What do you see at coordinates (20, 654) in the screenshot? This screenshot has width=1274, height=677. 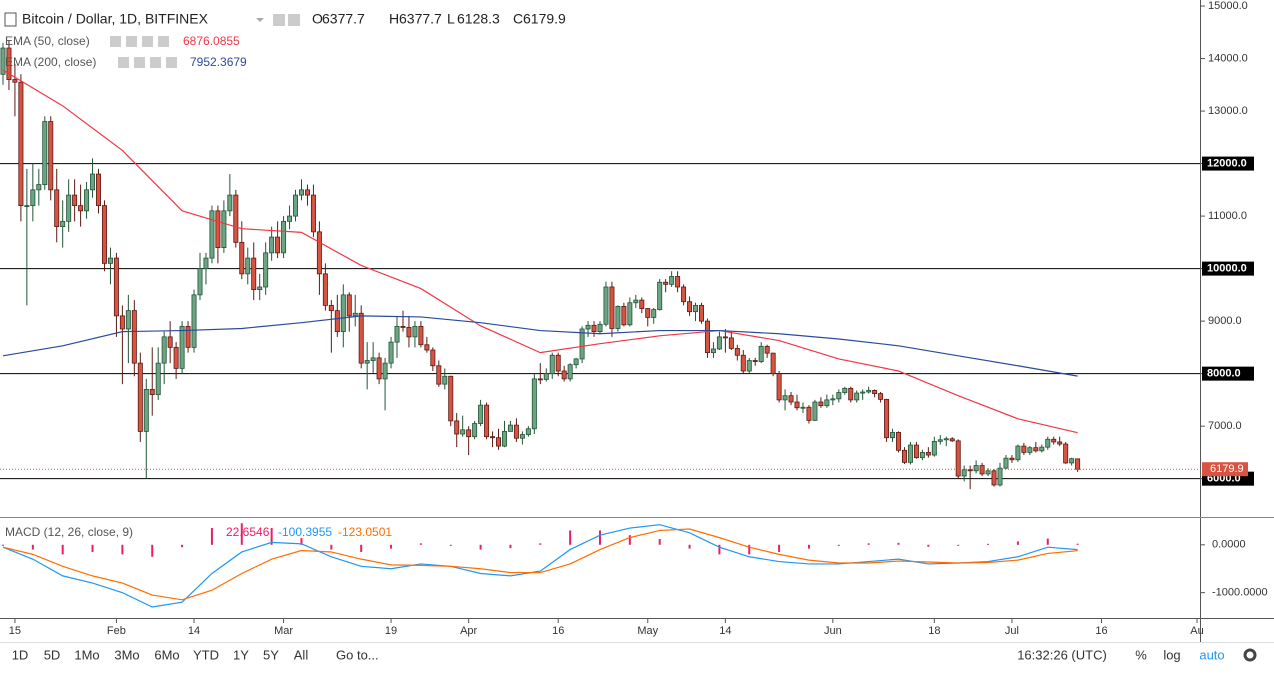 I see `range-button: 1D` at bounding box center [20, 654].